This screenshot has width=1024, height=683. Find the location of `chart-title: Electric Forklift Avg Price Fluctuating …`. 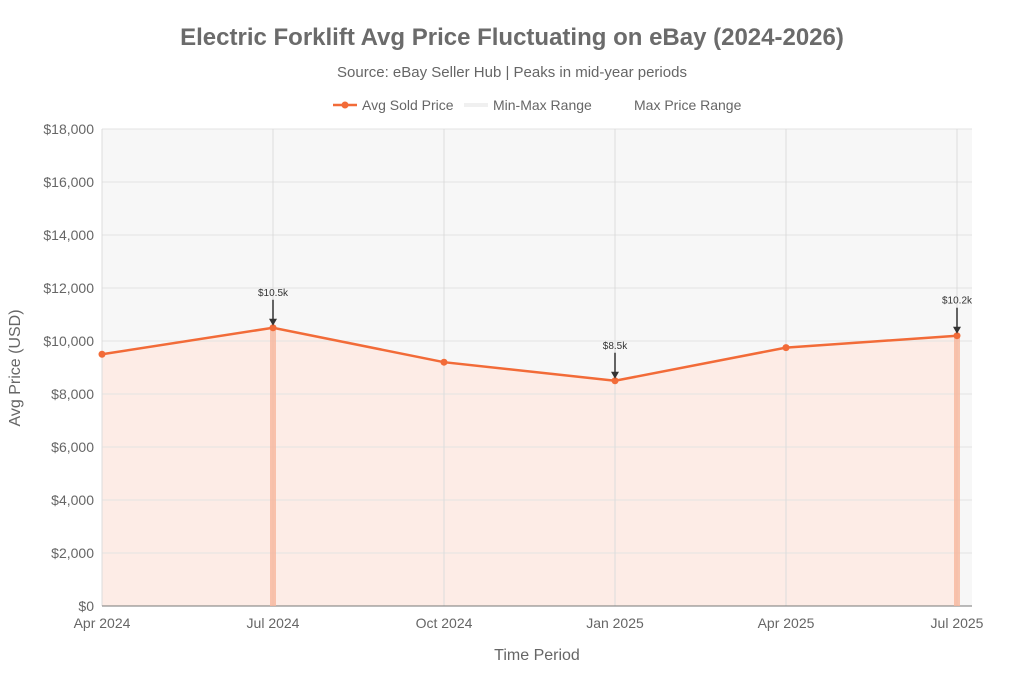

chart-title: Electric Forklift Avg Price Fluctuating … is located at coordinates (512, 37).